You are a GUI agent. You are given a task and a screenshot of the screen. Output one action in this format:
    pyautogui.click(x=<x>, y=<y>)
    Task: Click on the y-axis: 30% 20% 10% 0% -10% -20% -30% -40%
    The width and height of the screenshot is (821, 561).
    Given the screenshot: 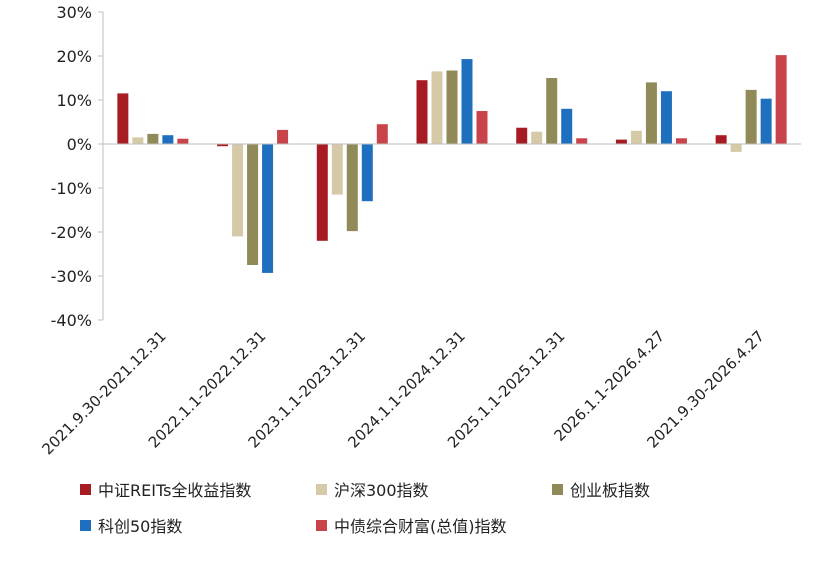 What is the action you would take?
    pyautogui.click(x=77, y=166)
    